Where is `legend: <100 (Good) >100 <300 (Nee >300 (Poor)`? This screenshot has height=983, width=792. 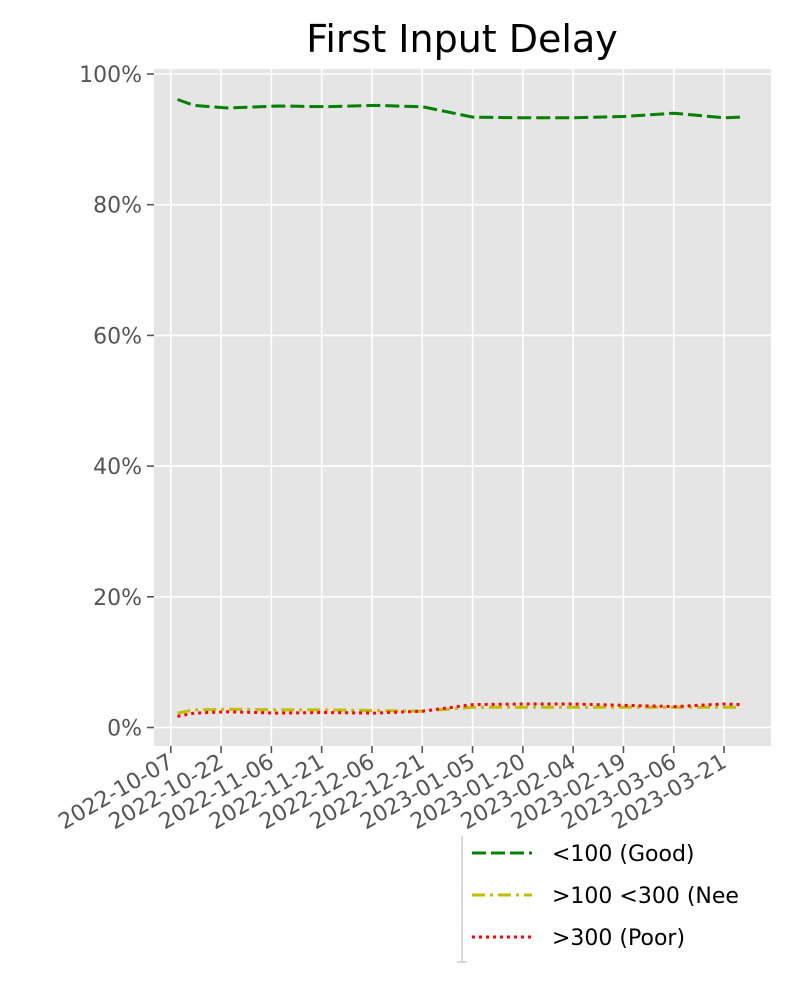
legend: <100 (Good) >100 <300 (Nee >300 (Poor) is located at coordinates (598, 899).